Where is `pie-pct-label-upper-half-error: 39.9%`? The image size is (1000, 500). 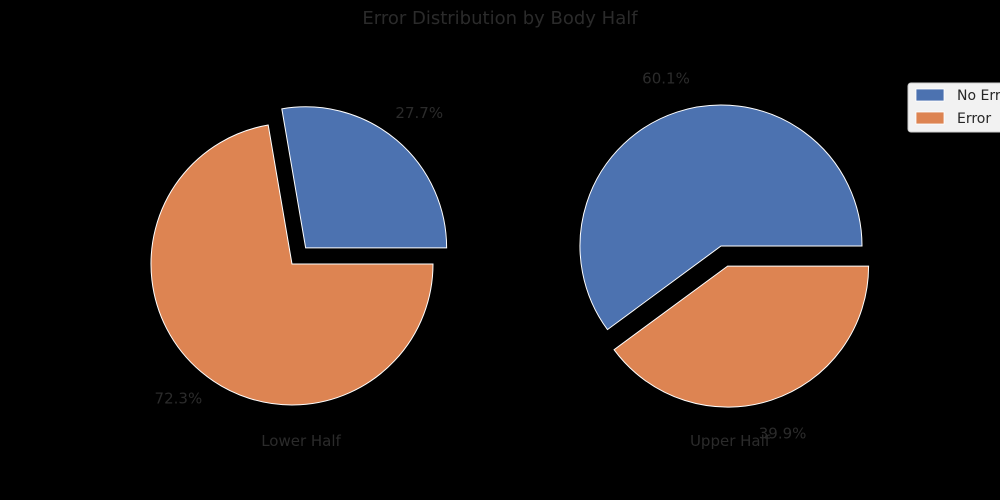
pie-pct-label-upper-half-error: 39.9% is located at coordinates (783, 434).